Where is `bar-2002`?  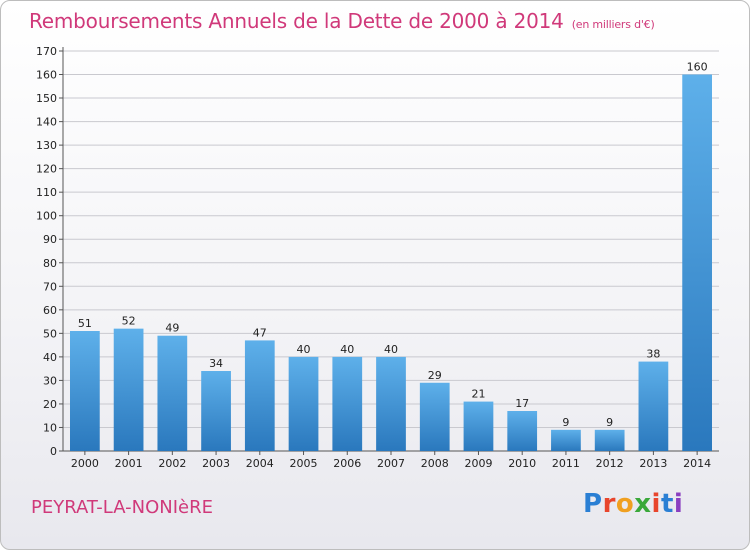
bar-2002 is located at coordinates (172, 393).